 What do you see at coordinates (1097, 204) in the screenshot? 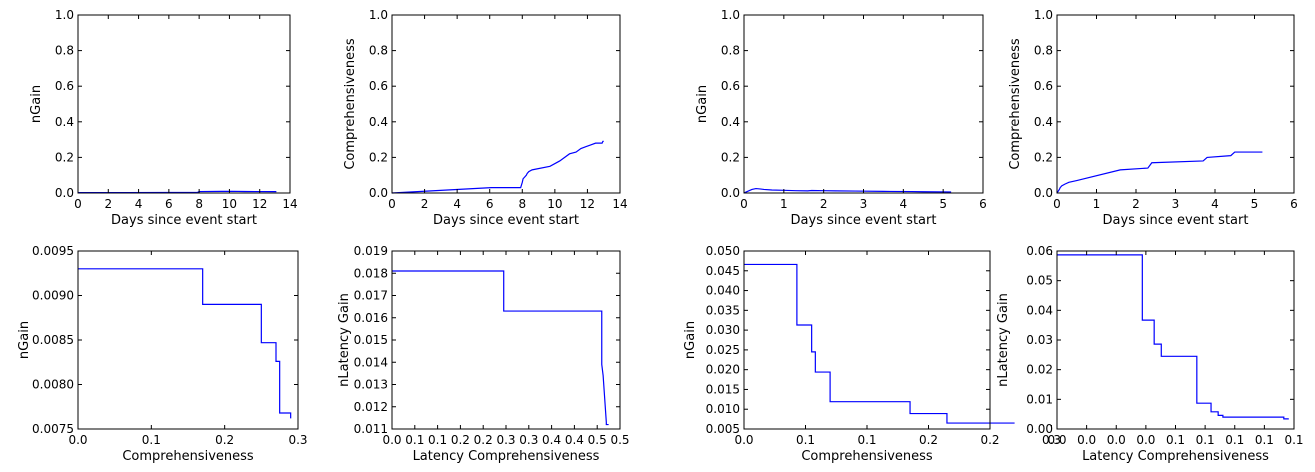
I see `x-tick-label: 1` at bounding box center [1097, 204].